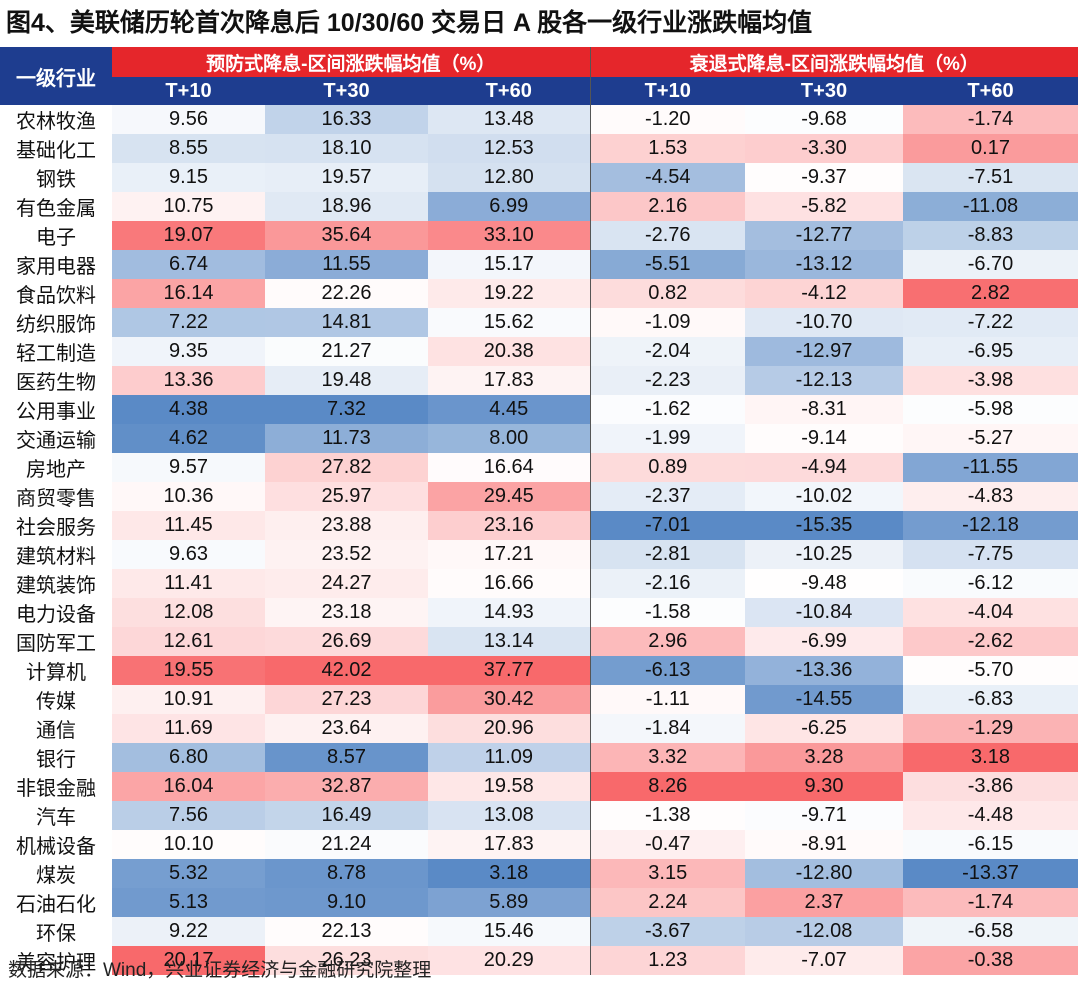 This screenshot has height=985, width=1080. Describe the element at coordinates (409, 23) in the screenshot. I see `title: 图4、美联储历轮首次降息后 10/30/60 交易日 A 股各一级行业涨跌幅均值` at that location.